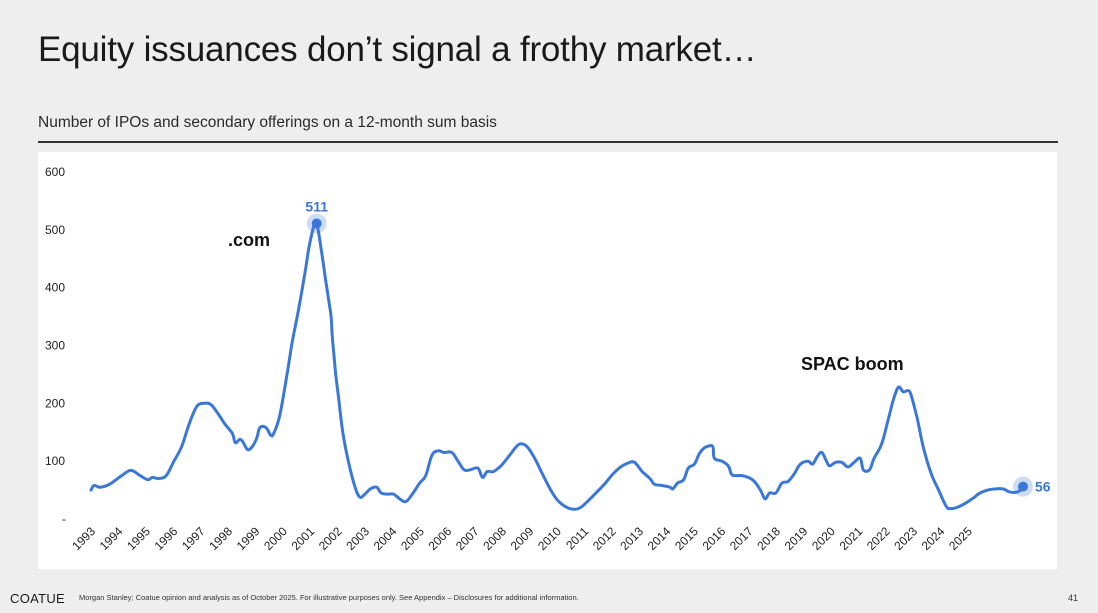 Image resolution: width=1098 pixels, height=613 pixels. Describe the element at coordinates (249, 240) in the screenshot. I see `dotcom-annotation: .com` at that location.